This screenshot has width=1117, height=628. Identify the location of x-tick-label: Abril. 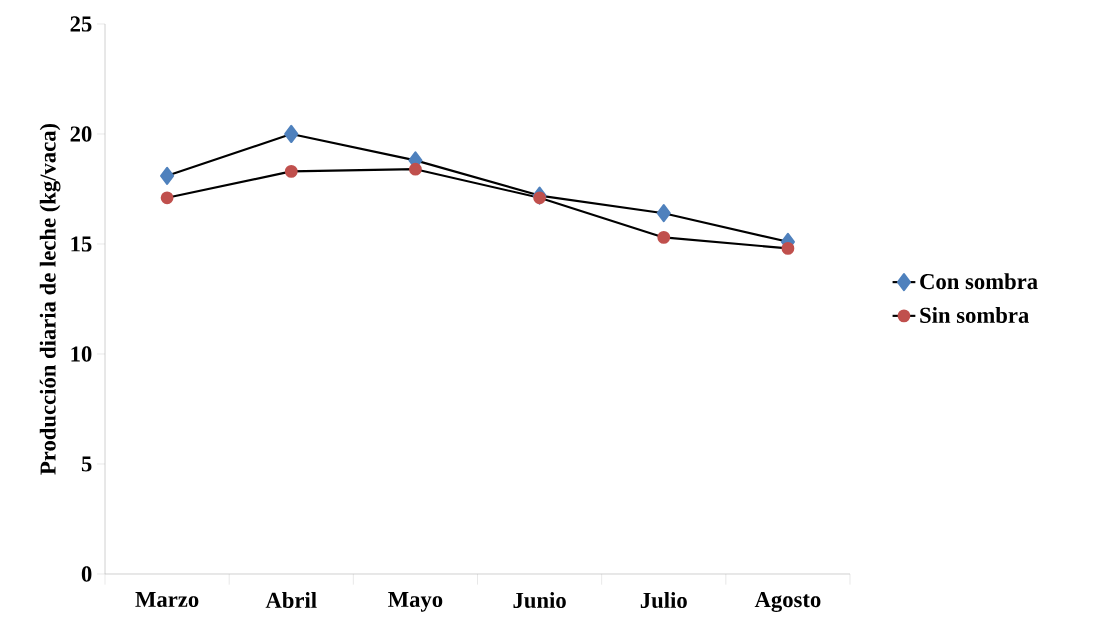
(291, 600).